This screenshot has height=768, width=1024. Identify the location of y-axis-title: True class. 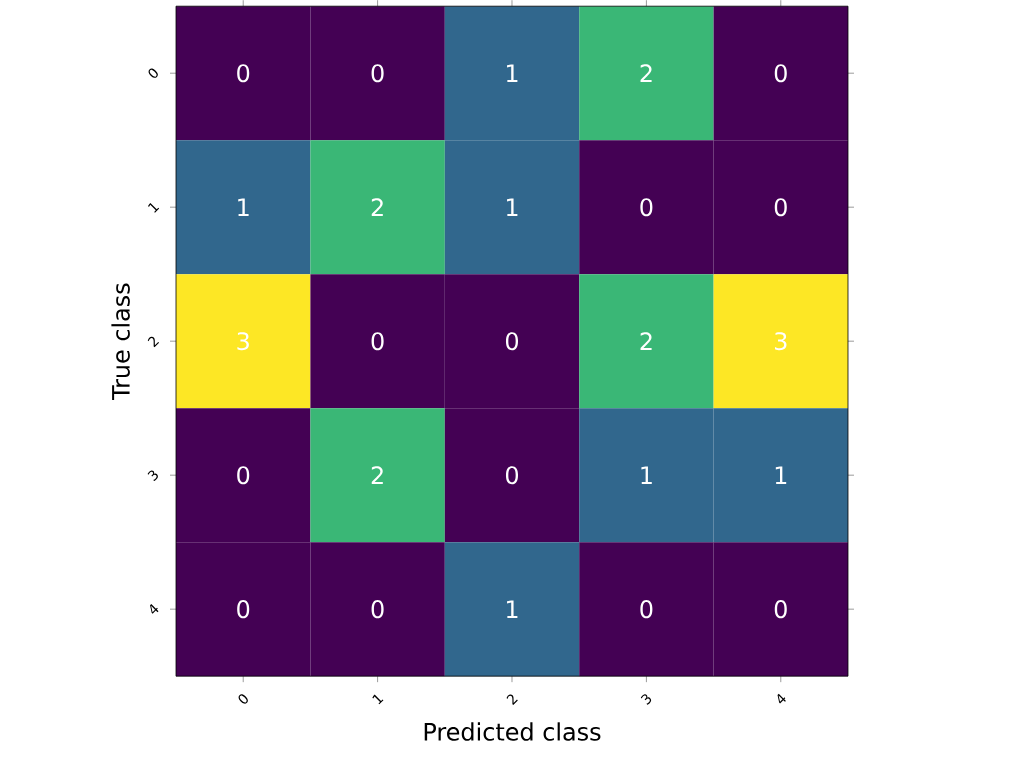
(120, 342).